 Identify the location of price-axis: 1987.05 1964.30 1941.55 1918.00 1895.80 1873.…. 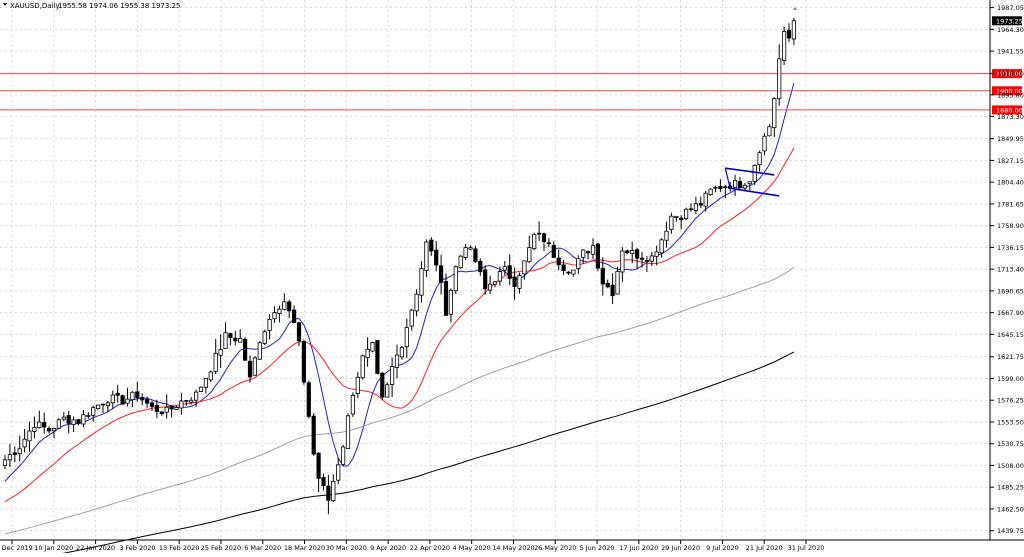
(1007, 269).